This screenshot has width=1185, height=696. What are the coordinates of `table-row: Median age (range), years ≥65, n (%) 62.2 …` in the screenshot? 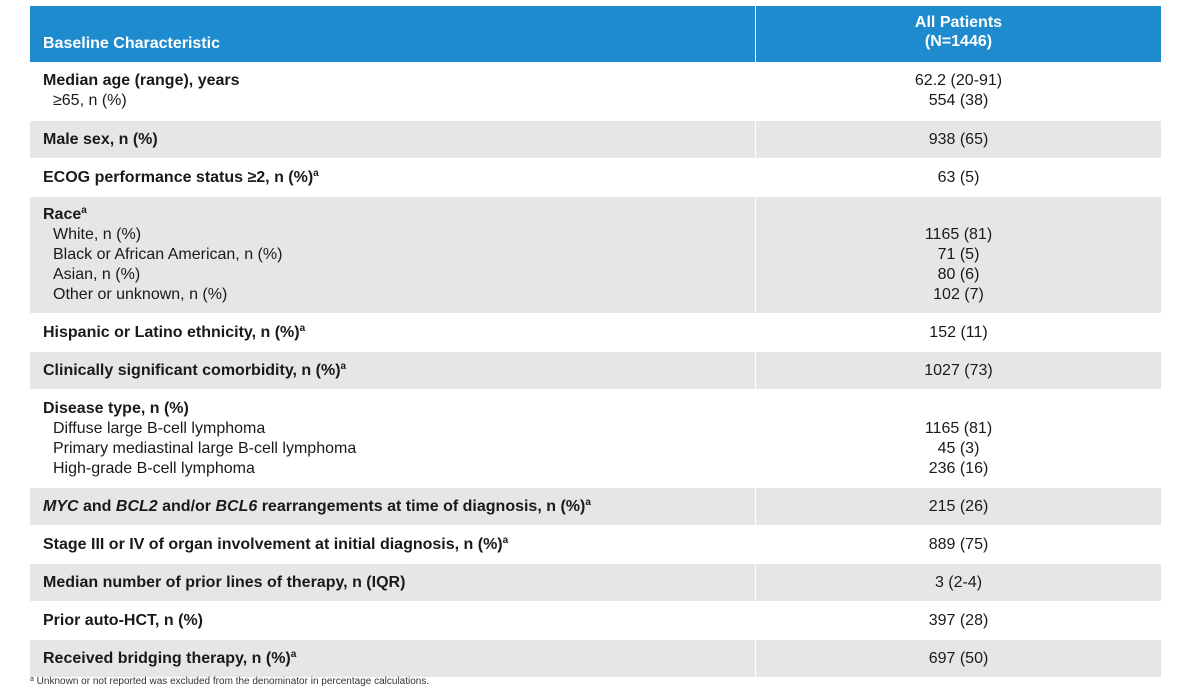 It's located at (595, 91).